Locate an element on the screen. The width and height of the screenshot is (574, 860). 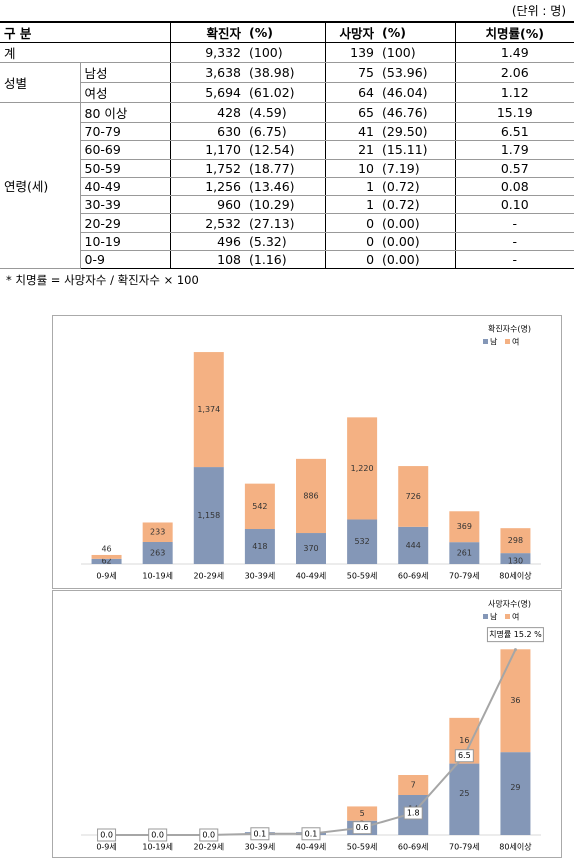
x-tick-label: 60-69세 is located at coordinates (413, 576).